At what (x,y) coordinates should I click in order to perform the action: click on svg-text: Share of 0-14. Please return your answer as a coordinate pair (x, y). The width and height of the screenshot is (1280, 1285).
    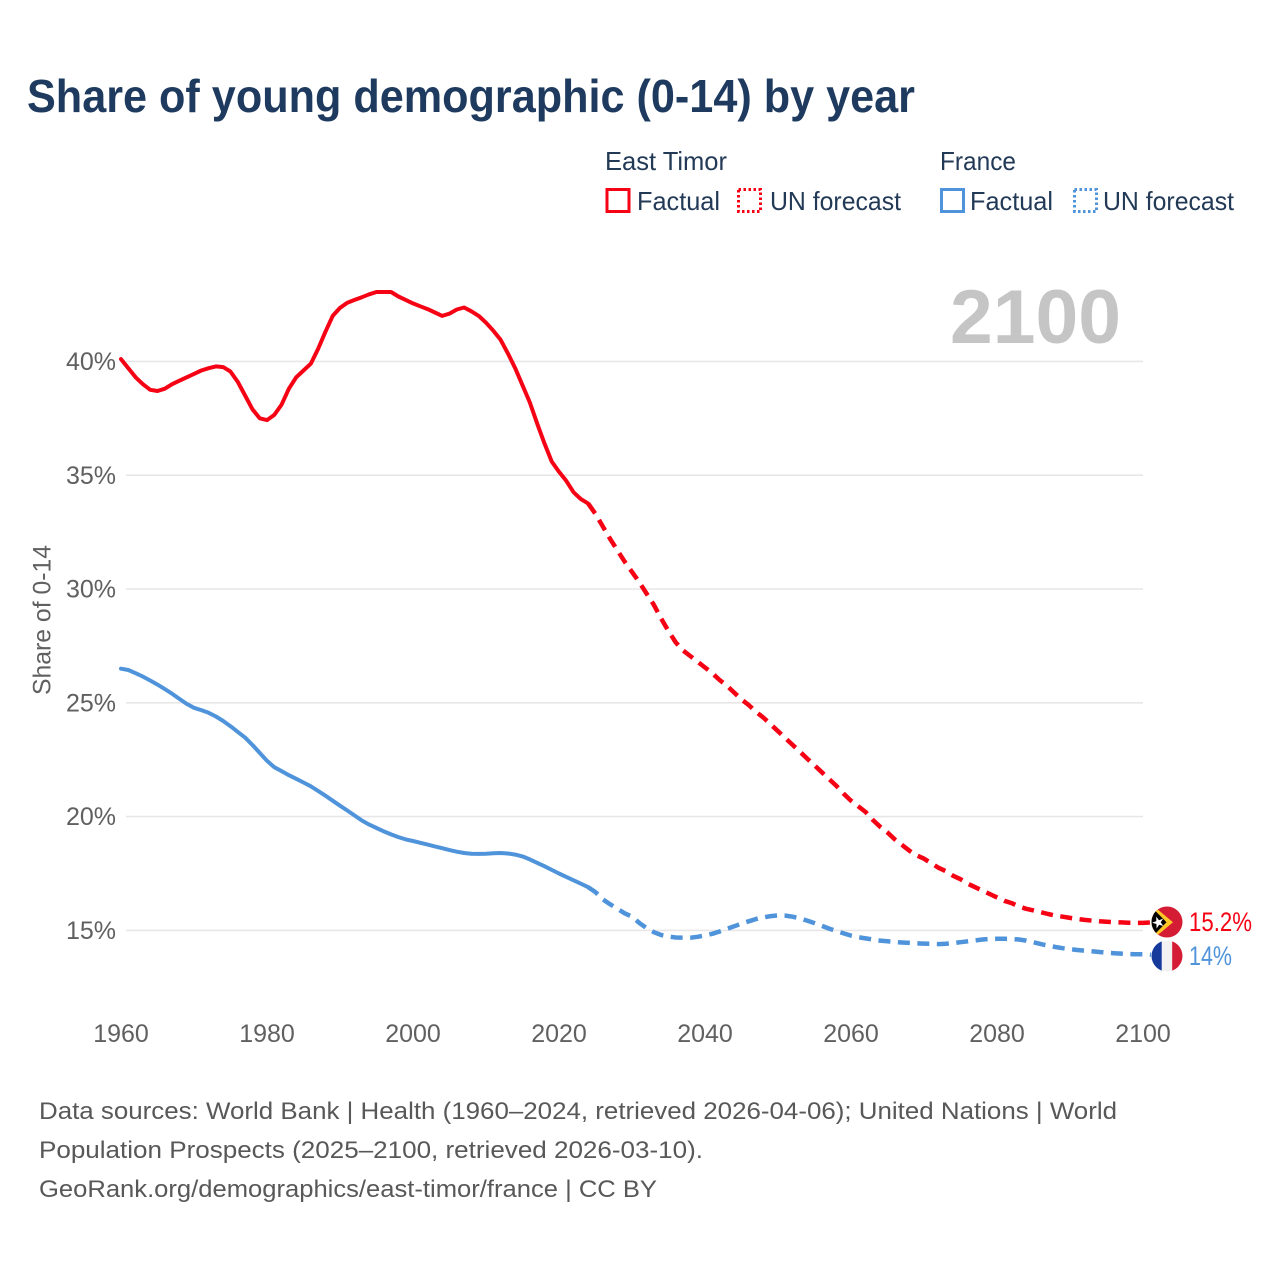
    Looking at the image, I should click on (43, 620).